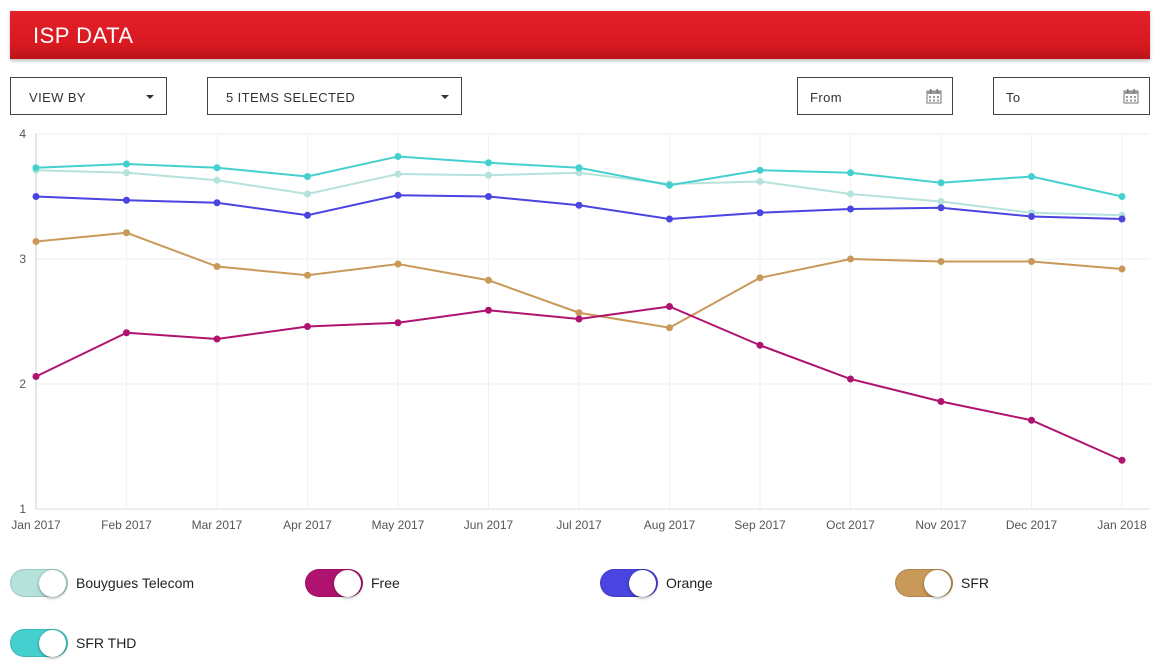 This screenshot has width=1158, height=671. Describe the element at coordinates (1071, 96) in the screenshot. I see `to-date-input: To` at that location.